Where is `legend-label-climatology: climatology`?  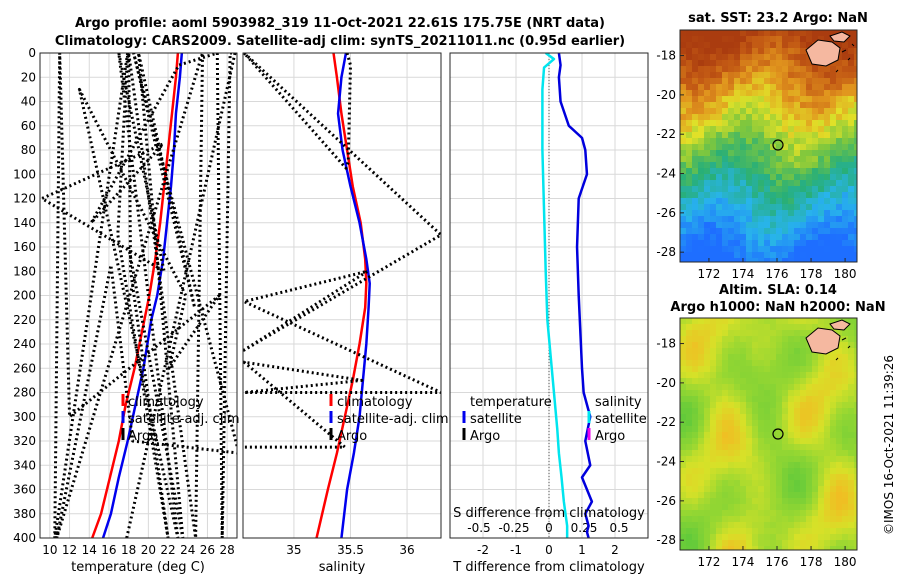 legend-label-climatology: climatology is located at coordinates (375, 402).